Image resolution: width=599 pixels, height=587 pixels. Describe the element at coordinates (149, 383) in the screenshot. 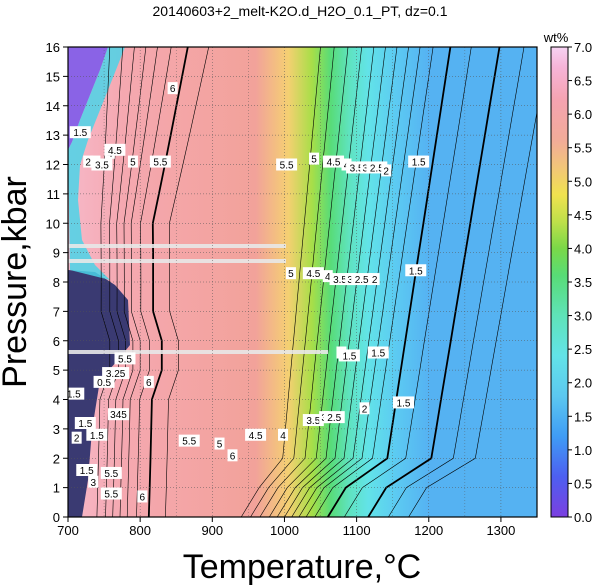

I see `contour-label-text: 6` at that location.